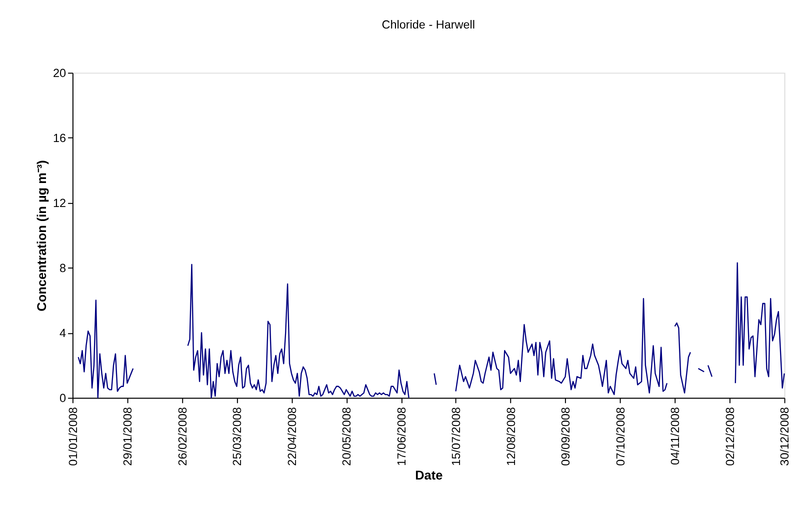 Image resolution: width=798 pixels, height=524 pixels. I want to click on y-tick-label: 20, so click(60, 73).